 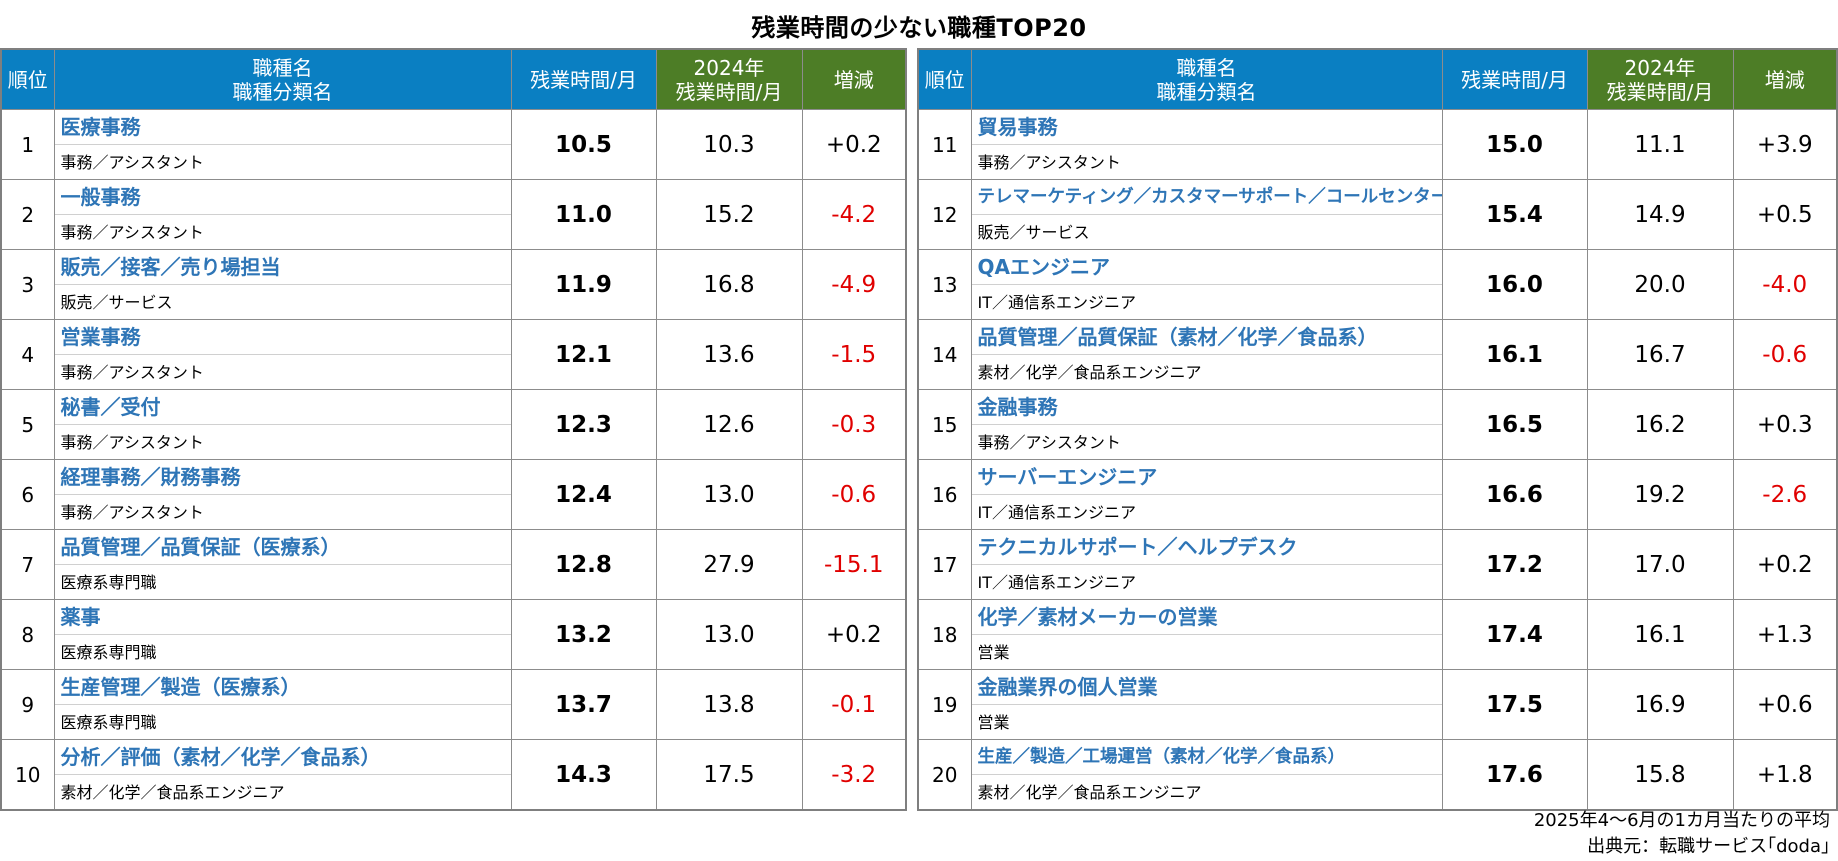 What do you see at coordinates (944, 284) in the screenshot?
I see `rank-cell: 13` at bounding box center [944, 284].